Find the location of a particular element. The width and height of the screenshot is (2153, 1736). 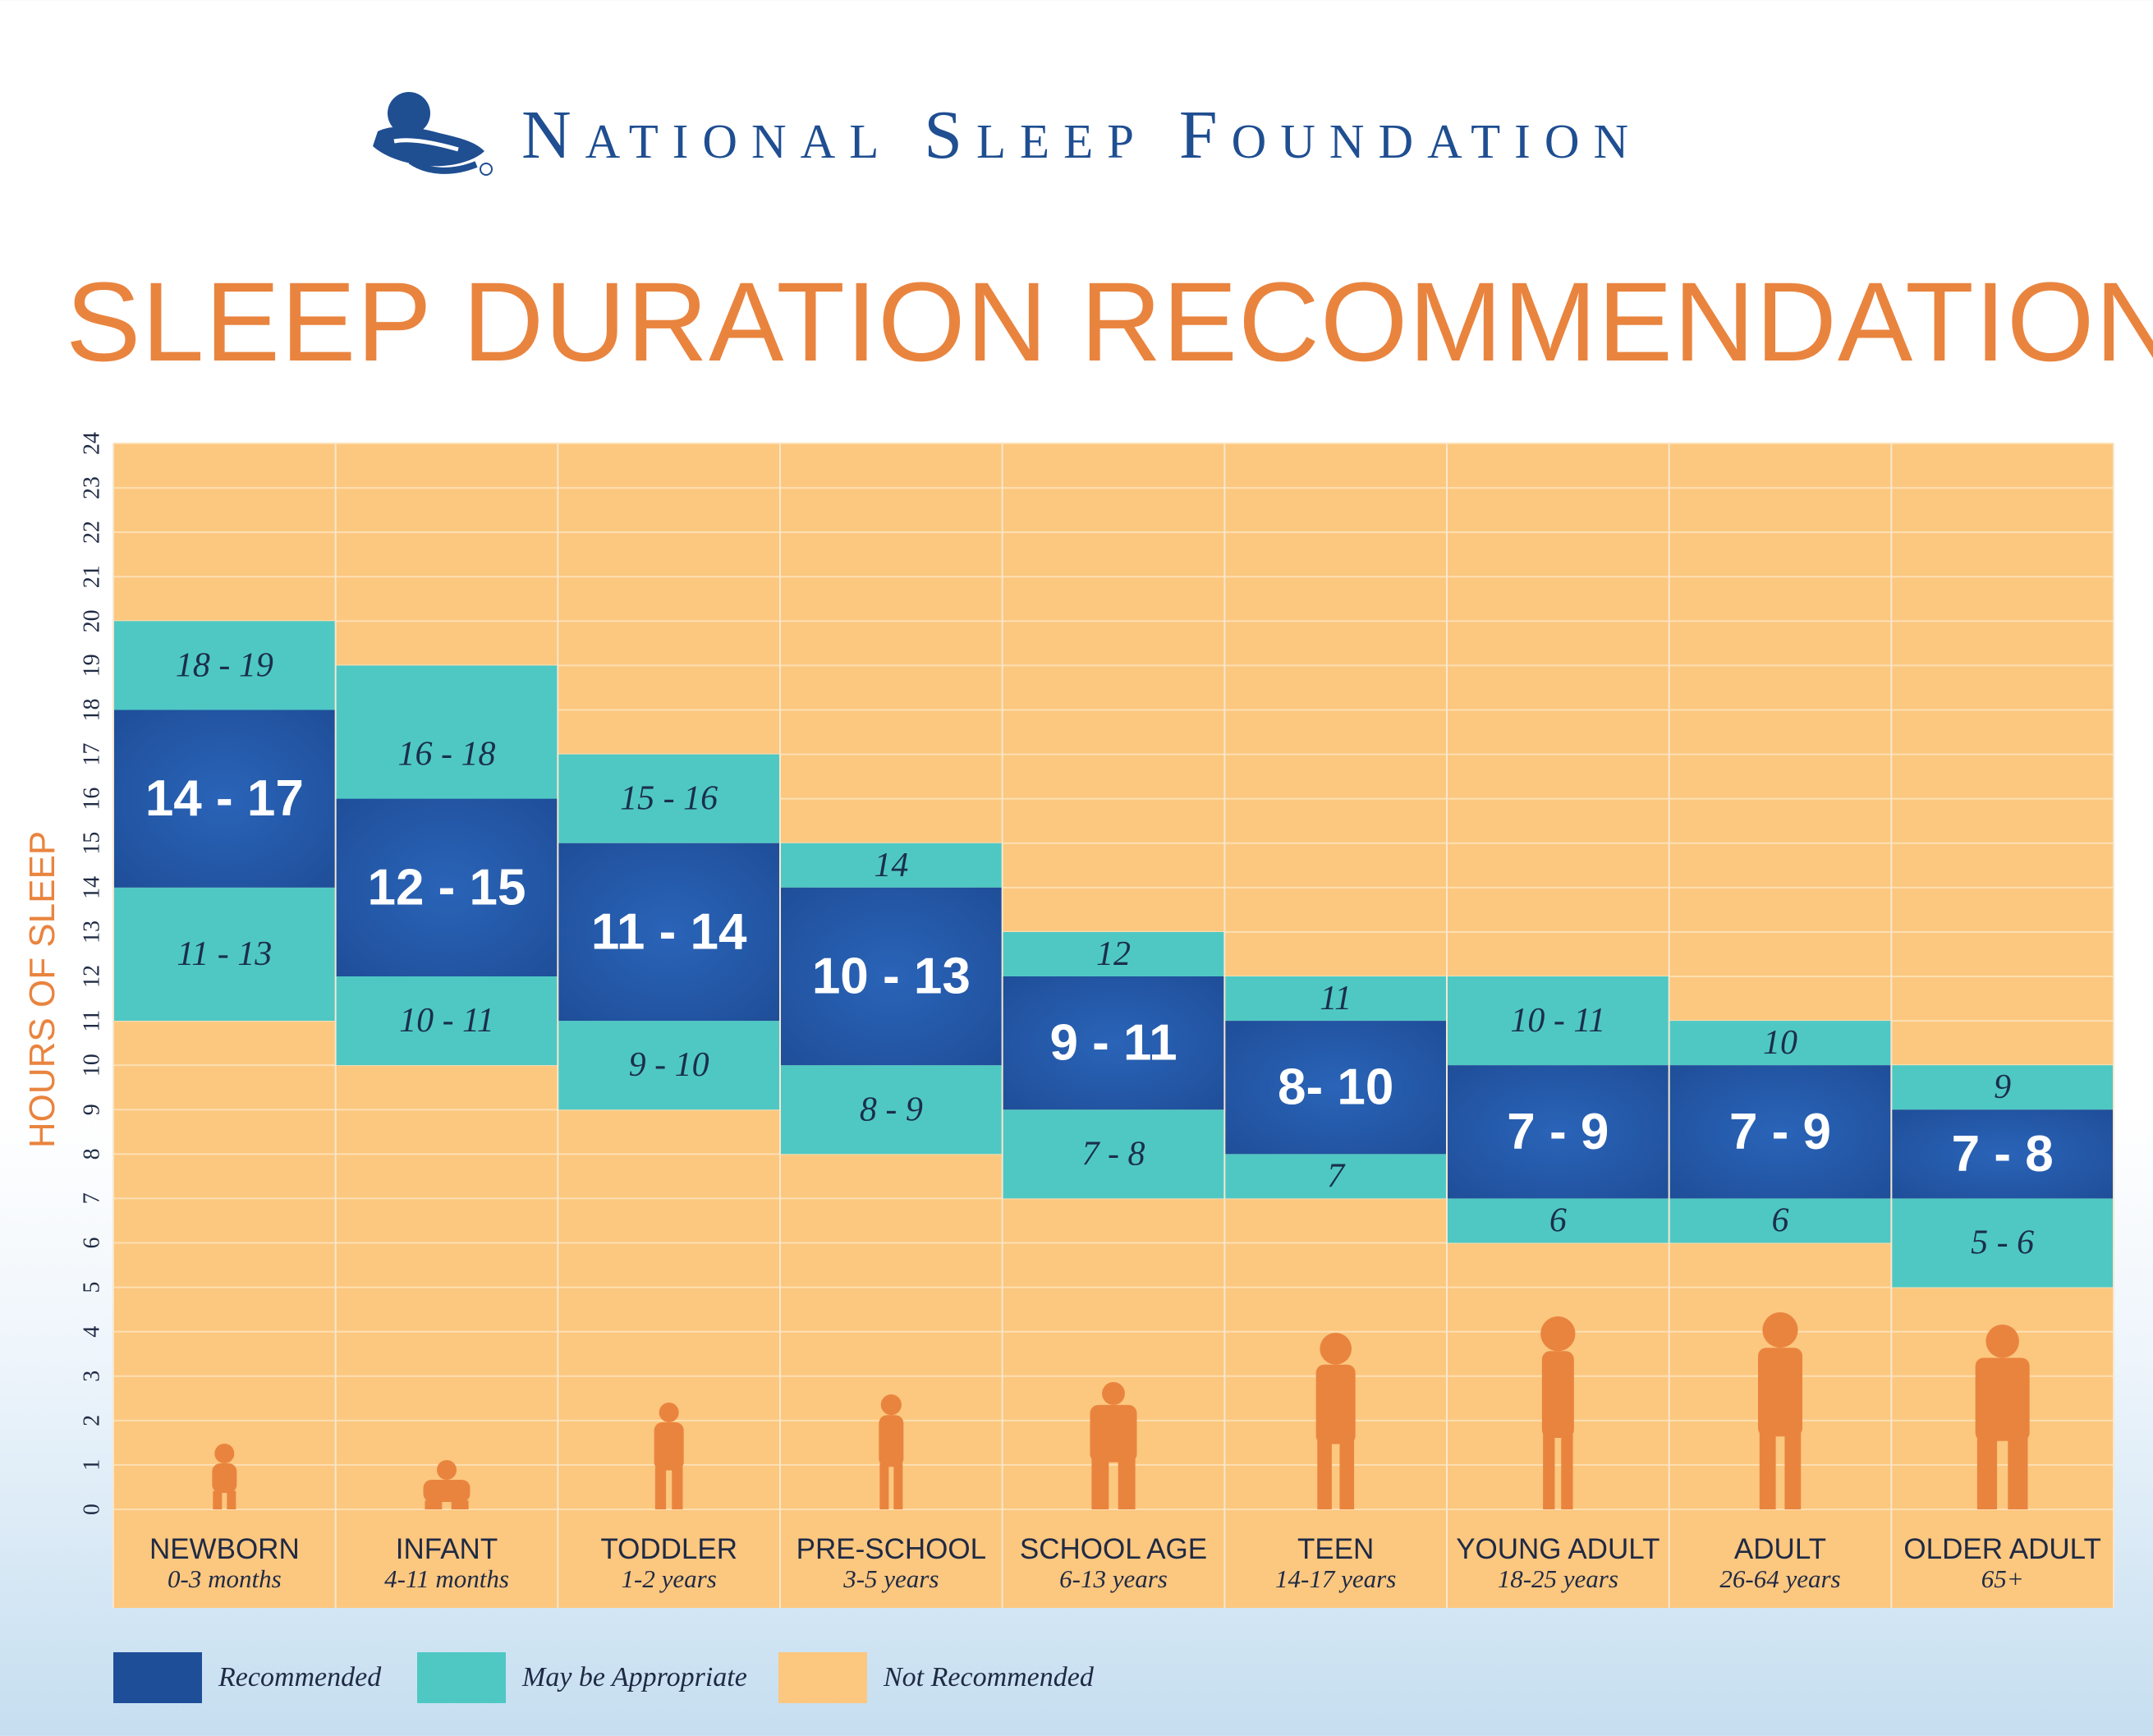

page-title: SLEEP DURATION RECOMMENDATIONS is located at coordinates (1109, 322).